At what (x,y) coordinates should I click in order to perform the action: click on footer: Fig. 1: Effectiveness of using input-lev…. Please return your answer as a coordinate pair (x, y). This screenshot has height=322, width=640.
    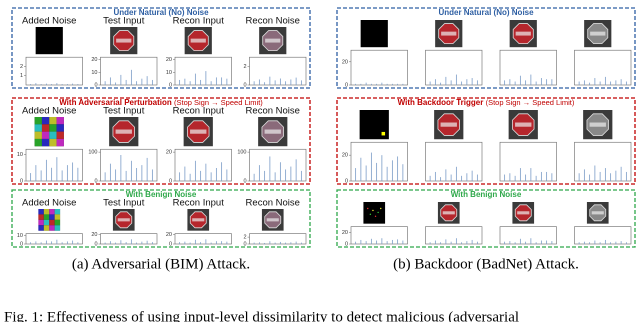
    Looking at the image, I should click on (261, 315).